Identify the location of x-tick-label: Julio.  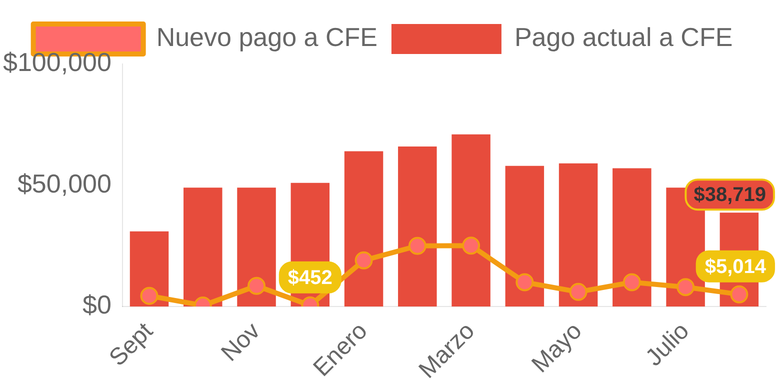
(667, 345).